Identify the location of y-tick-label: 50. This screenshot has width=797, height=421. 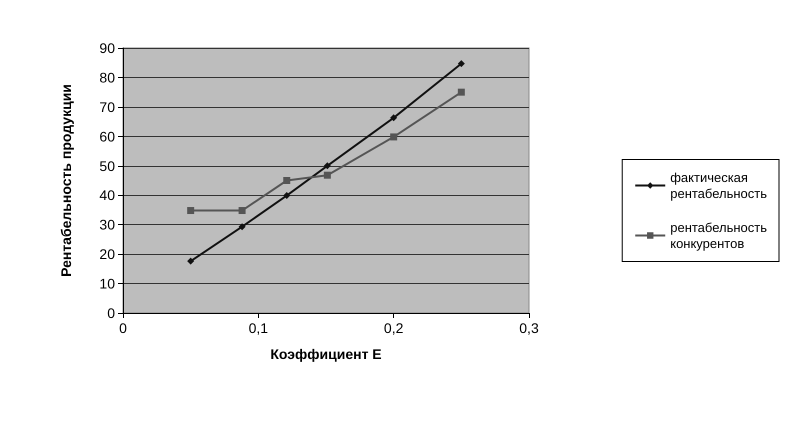
(107, 166).